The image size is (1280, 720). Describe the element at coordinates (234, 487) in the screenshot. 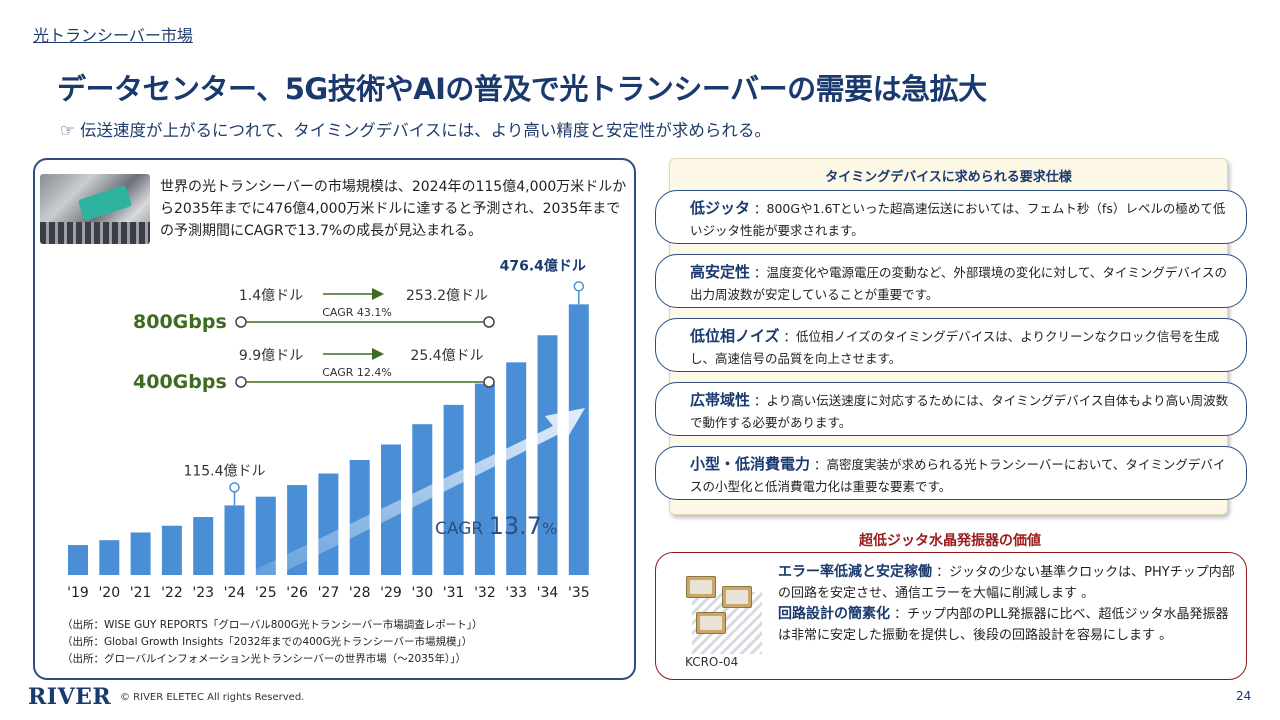

I see `marker-2024` at that location.